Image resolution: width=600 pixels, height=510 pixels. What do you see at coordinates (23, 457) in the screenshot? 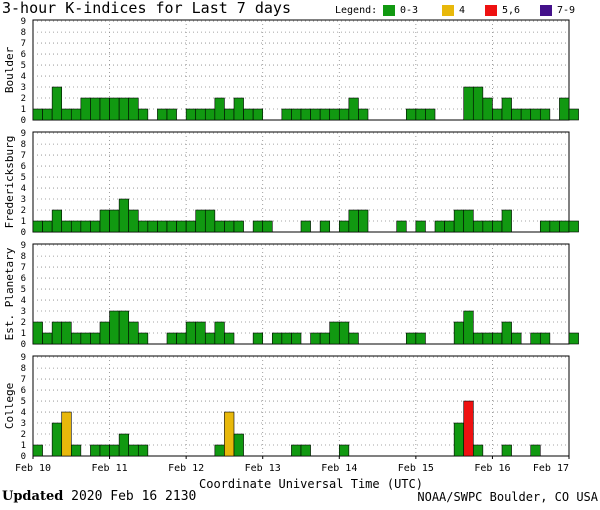
I see `y-tick-label: 0` at bounding box center [23, 457].